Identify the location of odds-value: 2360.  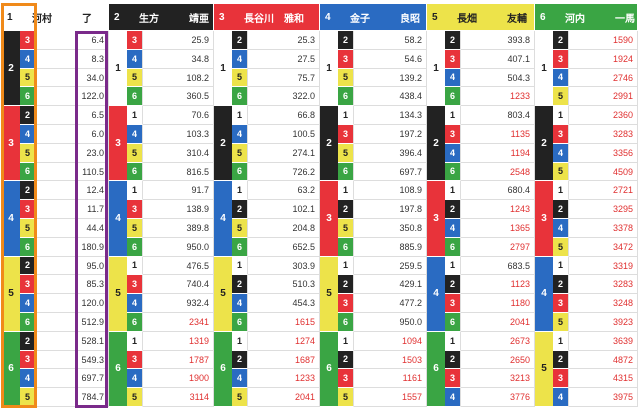
(622, 115).